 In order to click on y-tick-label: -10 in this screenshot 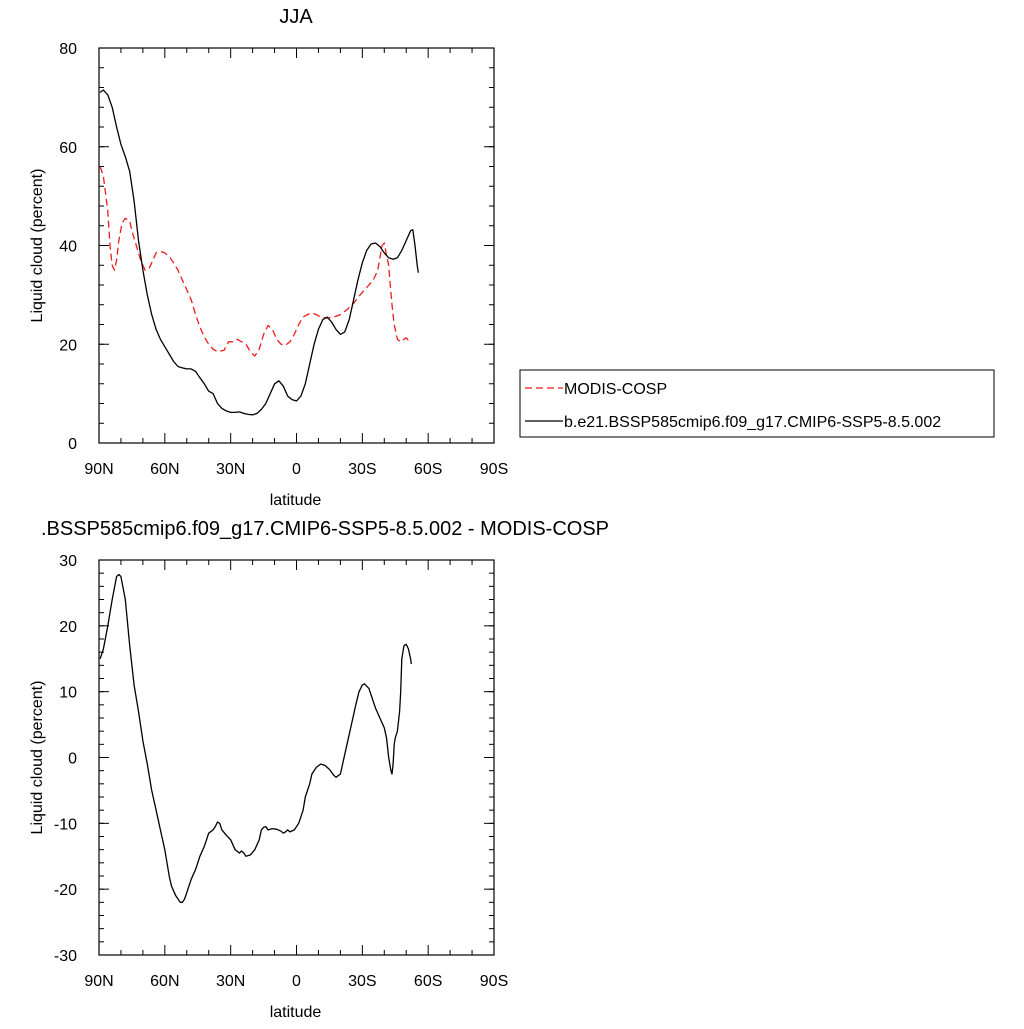, I will do `click(65, 824)`.